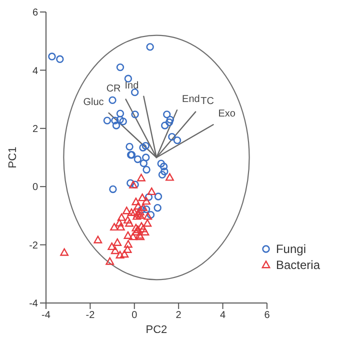 The image size is (338, 341). I want to click on x-tick-label: 0, so click(135, 316).